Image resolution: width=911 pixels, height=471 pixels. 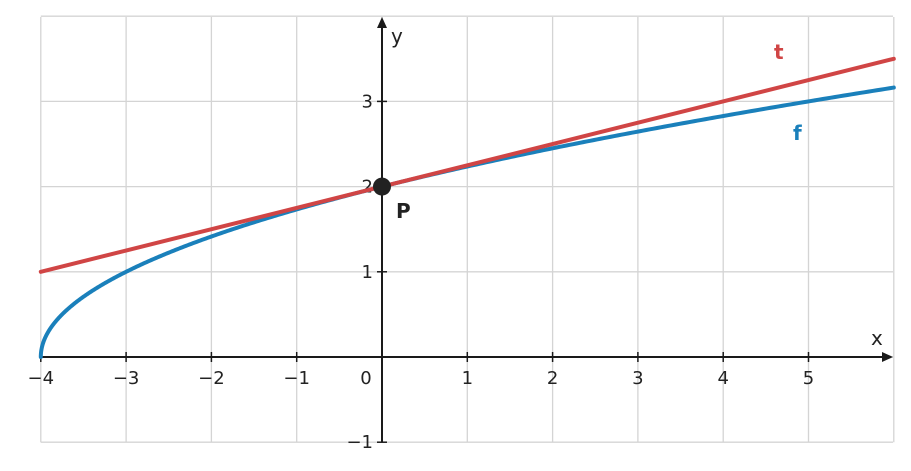 I want to click on x-tick-label: 0, so click(x=365, y=378).